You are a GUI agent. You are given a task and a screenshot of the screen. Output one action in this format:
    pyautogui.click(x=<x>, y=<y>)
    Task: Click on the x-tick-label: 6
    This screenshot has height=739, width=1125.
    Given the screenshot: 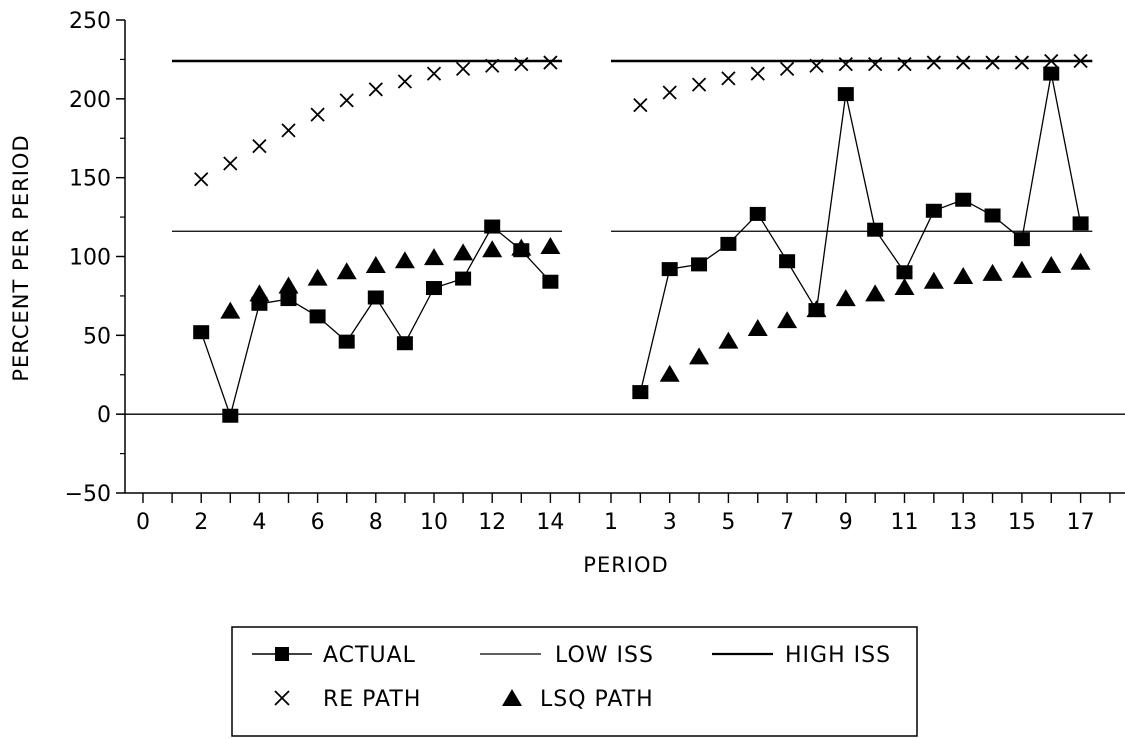 What is the action you would take?
    pyautogui.click(x=318, y=522)
    